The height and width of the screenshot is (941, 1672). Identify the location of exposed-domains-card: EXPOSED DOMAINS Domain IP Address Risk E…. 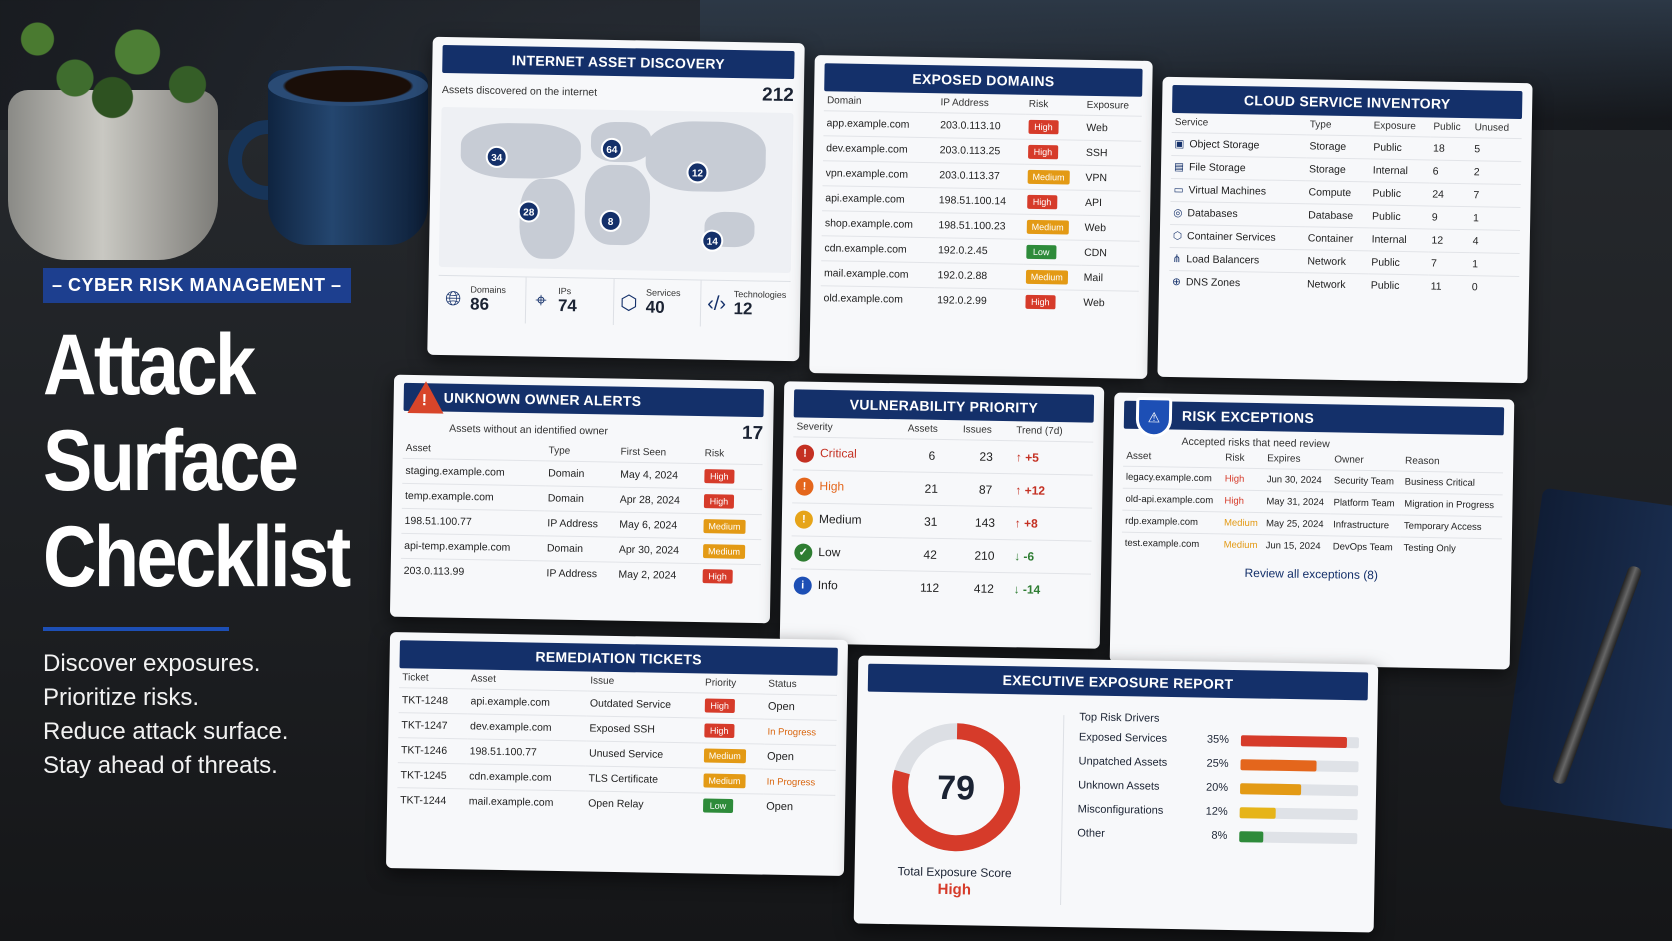
(981, 217).